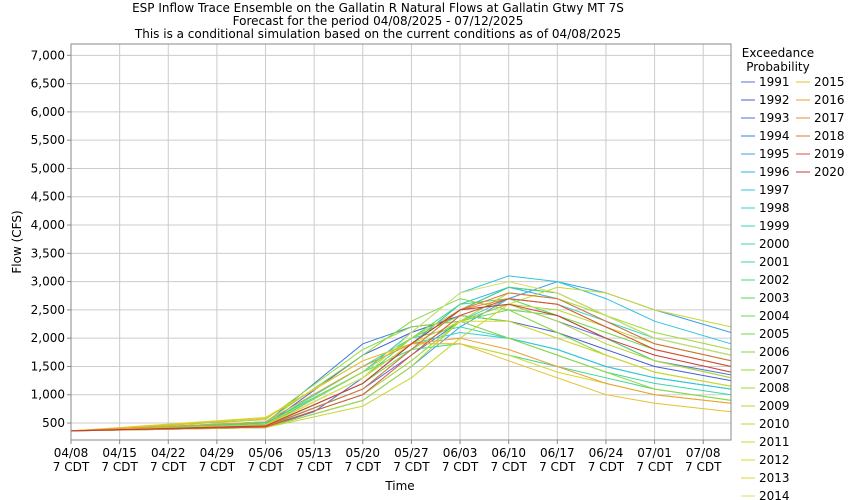 The image size is (850, 500). Describe the element at coordinates (774, 280) in the screenshot. I see `legend-label: 2002` at that location.